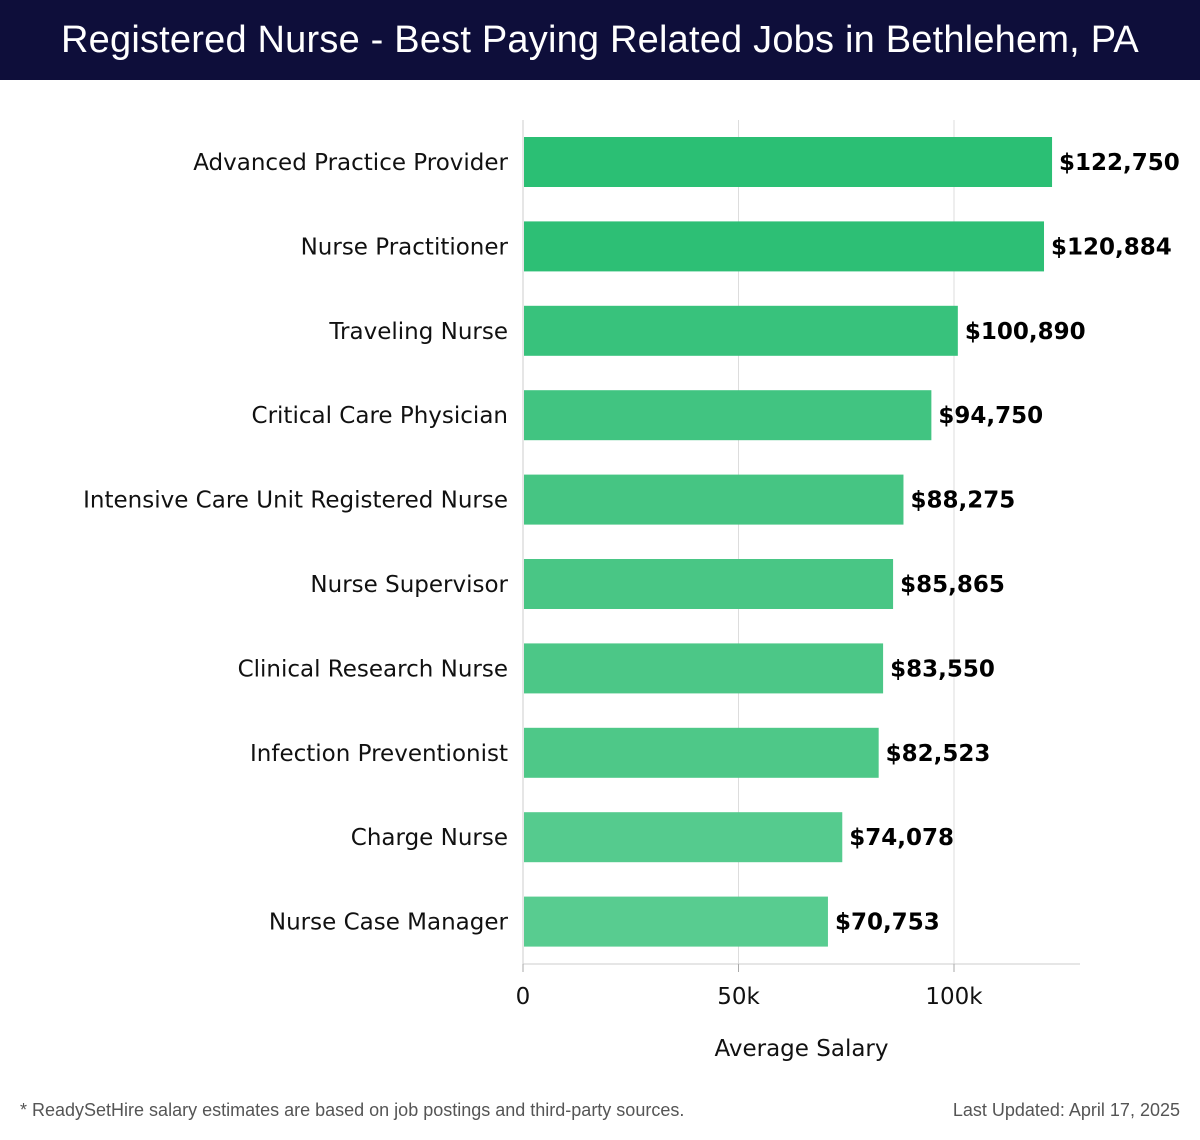 The width and height of the screenshot is (1200, 1140). What do you see at coordinates (523, 997) in the screenshot?
I see `x-tick-label: 0` at bounding box center [523, 997].